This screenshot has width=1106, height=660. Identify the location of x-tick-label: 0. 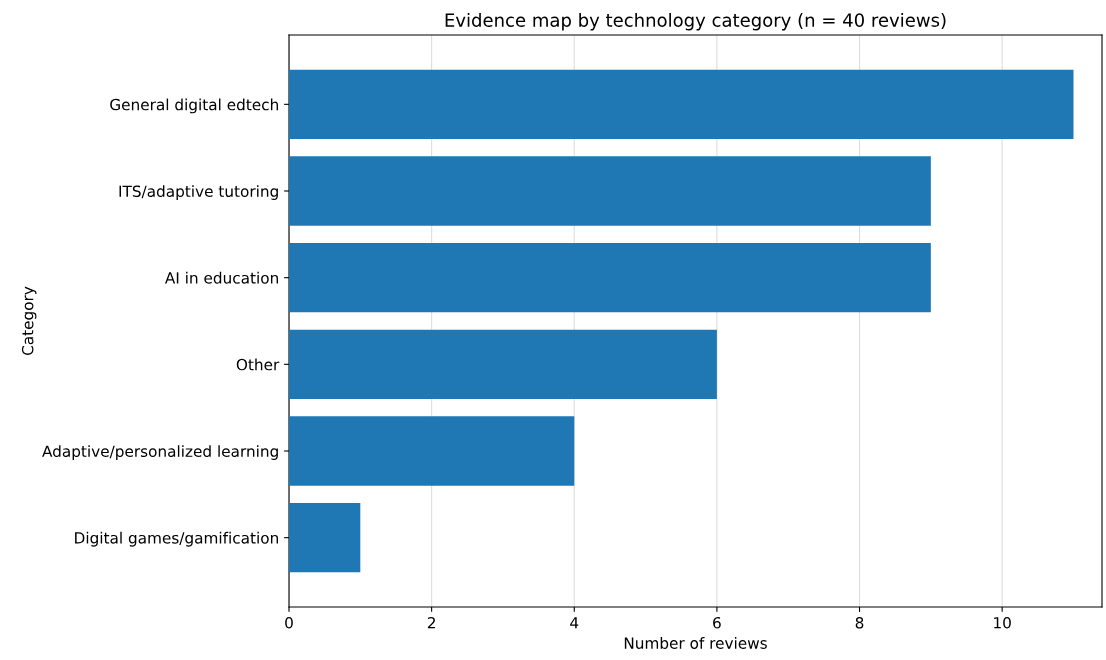
(289, 622).